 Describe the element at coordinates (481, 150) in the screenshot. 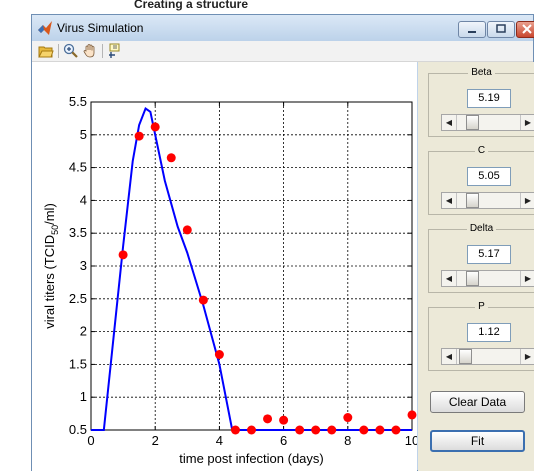

I see `c-label: C` at that location.